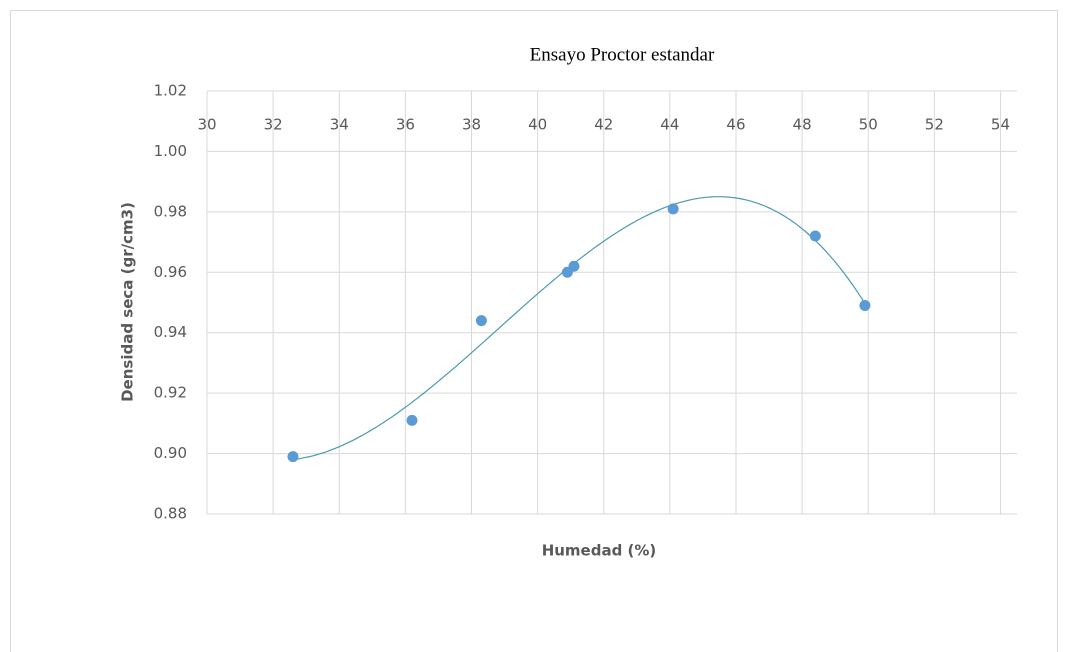  Describe the element at coordinates (170, 272) in the screenshot. I see `y-tick-label: 0.96` at that location.